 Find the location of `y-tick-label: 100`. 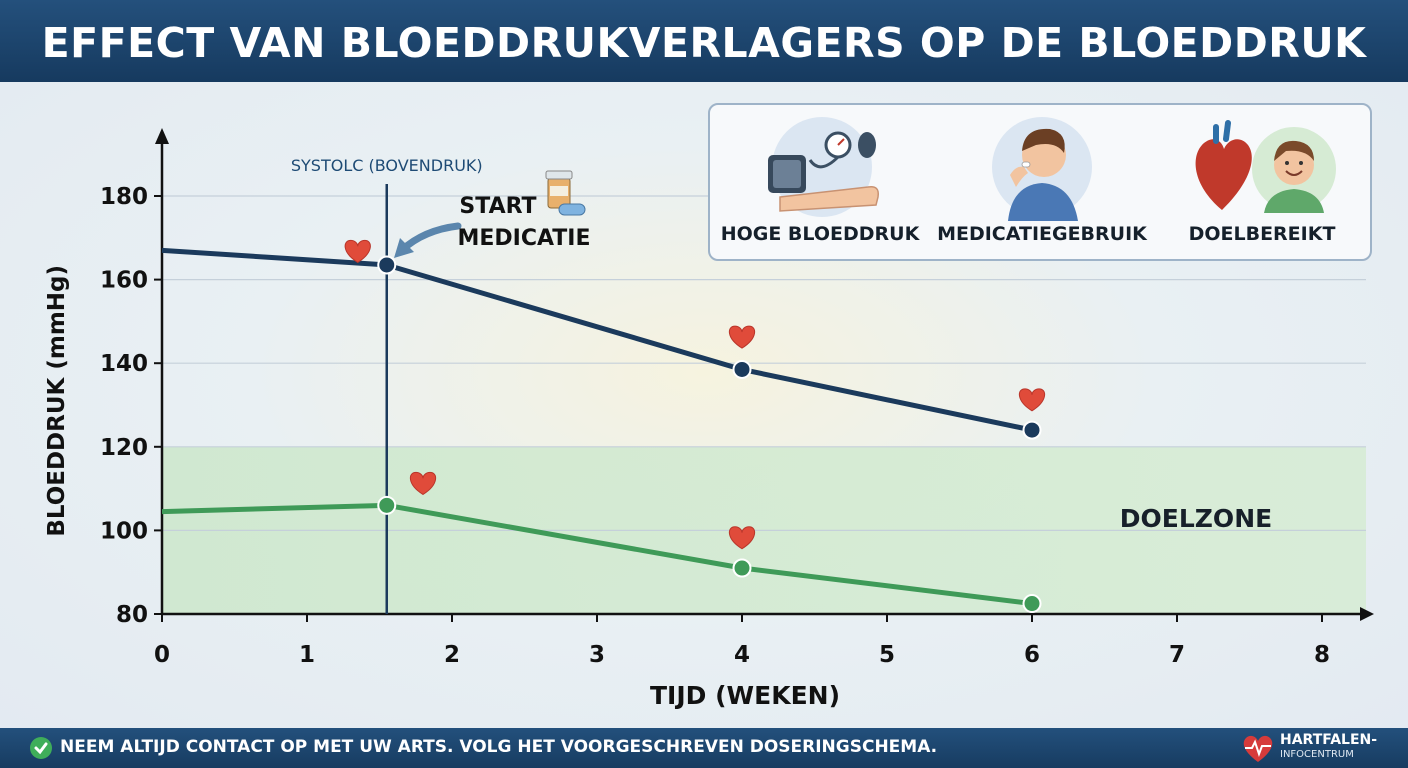

y-tick-label: 100 is located at coordinates (124, 531).